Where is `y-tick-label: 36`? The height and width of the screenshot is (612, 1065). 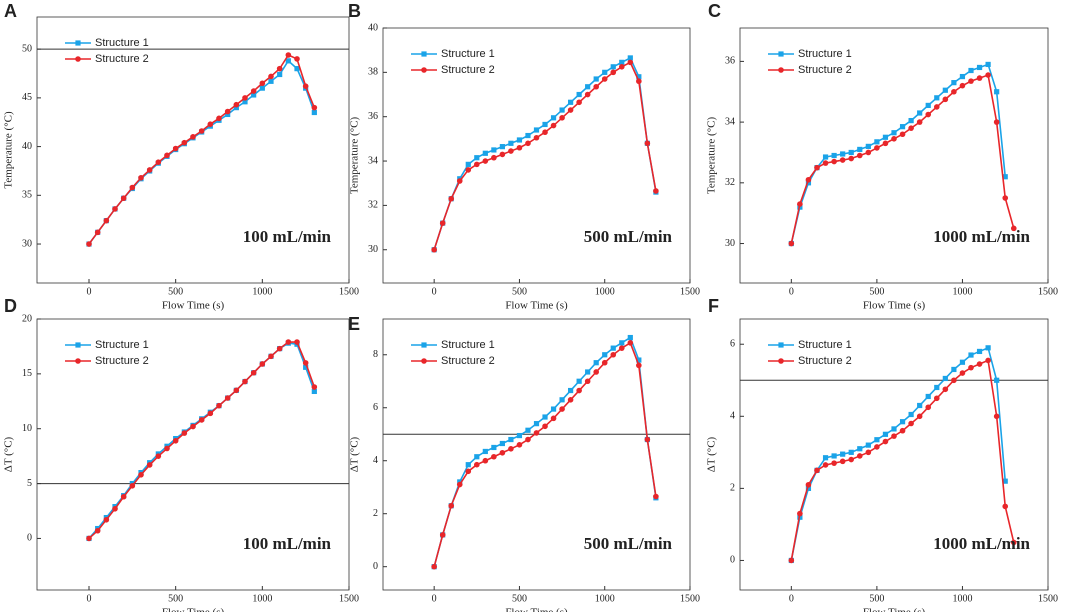 y-tick-label: 36 is located at coordinates (730, 61).